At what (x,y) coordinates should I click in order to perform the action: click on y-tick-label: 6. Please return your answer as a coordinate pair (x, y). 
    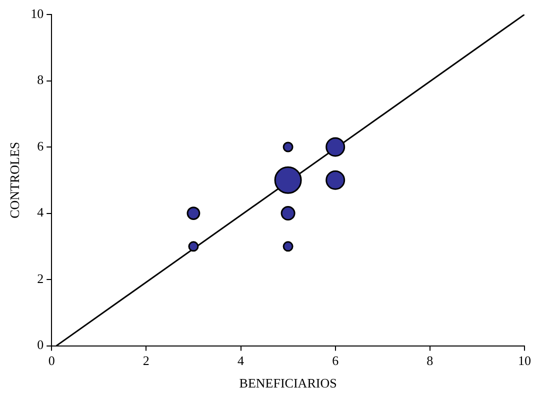
    Looking at the image, I should click on (40, 146).